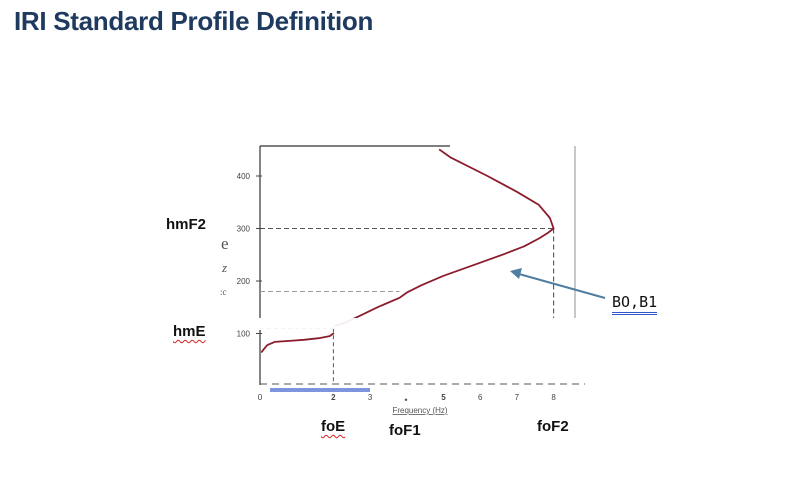 This screenshot has height=497, width=795. Describe the element at coordinates (186, 224) in the screenshot. I see `hmf2-label: hmF2` at that location.